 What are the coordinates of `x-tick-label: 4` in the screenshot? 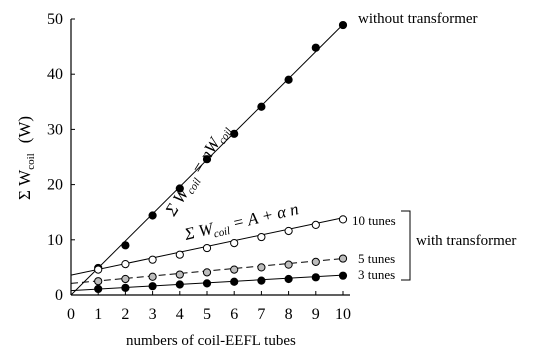 It's located at (180, 314).